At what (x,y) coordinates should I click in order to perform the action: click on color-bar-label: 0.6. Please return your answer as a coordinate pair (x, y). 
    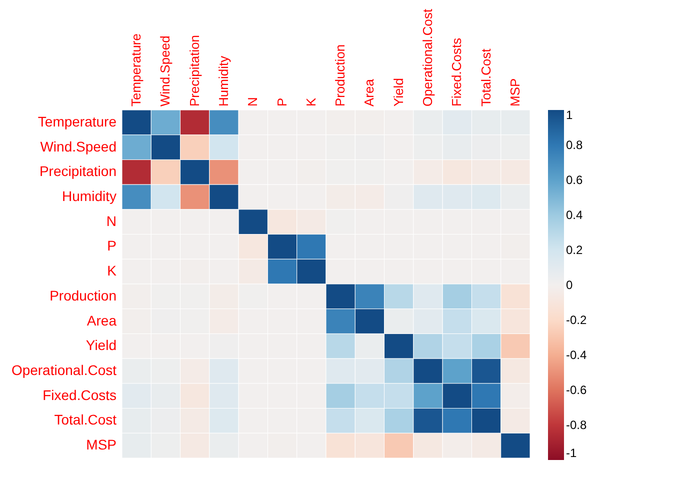
    Looking at the image, I should click on (575, 180).